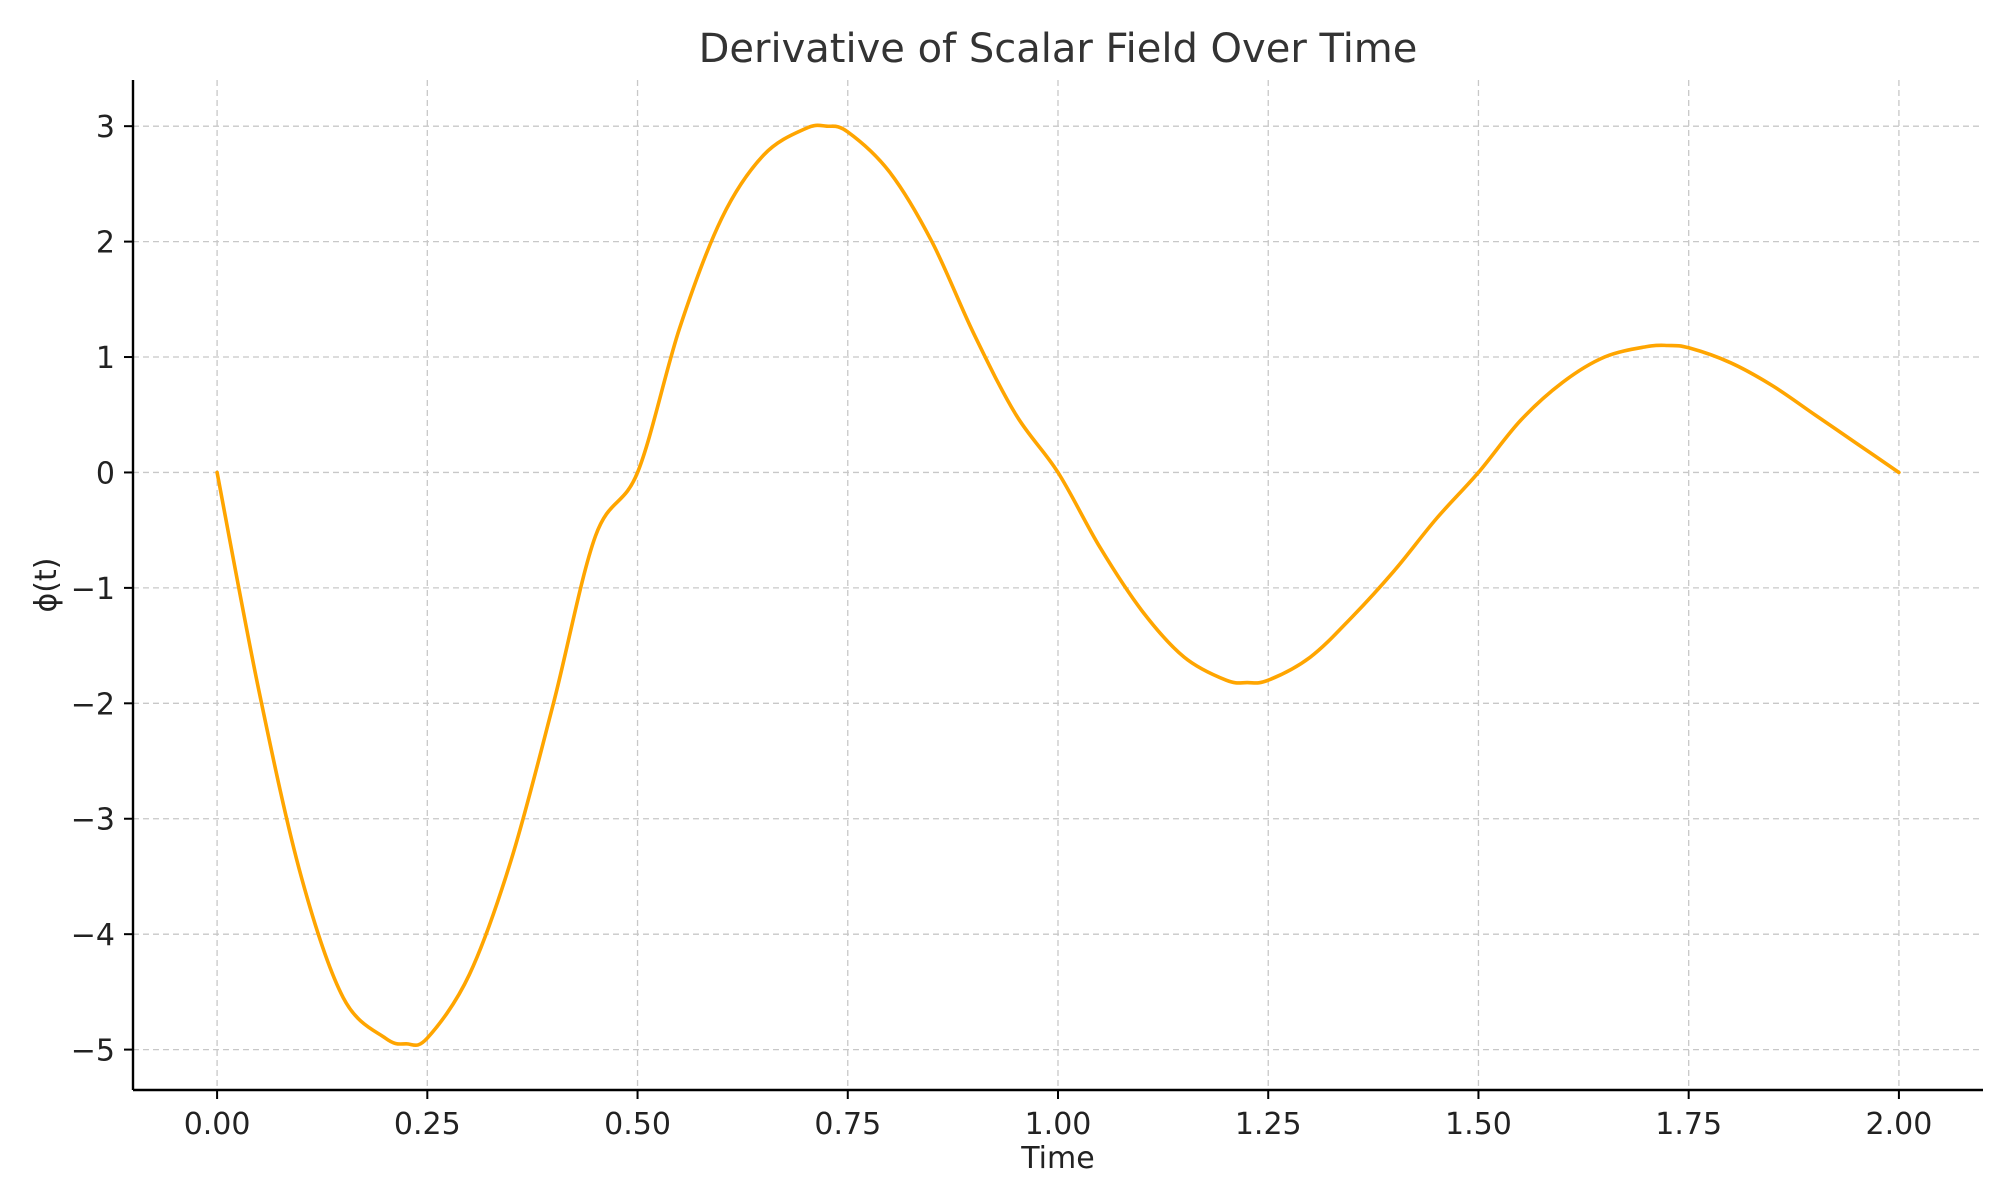 This screenshot has height=1200, width=2000. What do you see at coordinates (847, 1124) in the screenshot?
I see `x-tick-label: 0.75` at bounding box center [847, 1124].